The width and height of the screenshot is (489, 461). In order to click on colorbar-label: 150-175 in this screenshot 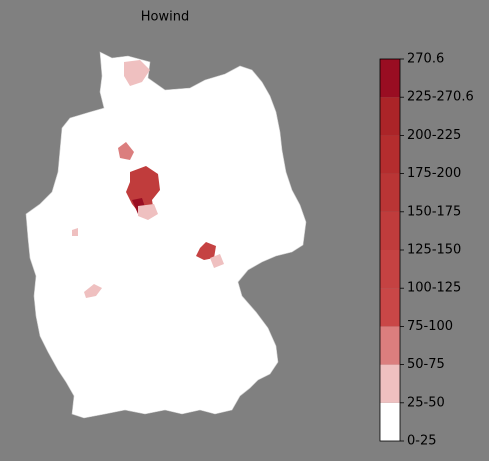, I will do `click(434, 211)`.